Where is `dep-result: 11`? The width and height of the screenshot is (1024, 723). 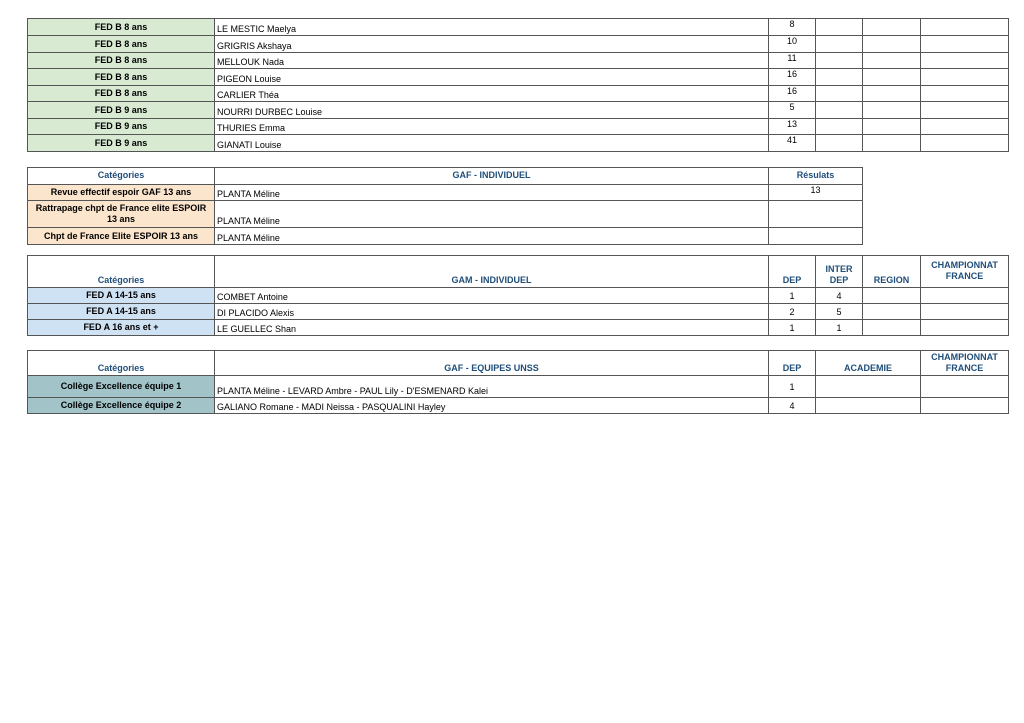 dep-result: 11 is located at coordinates (792, 60).